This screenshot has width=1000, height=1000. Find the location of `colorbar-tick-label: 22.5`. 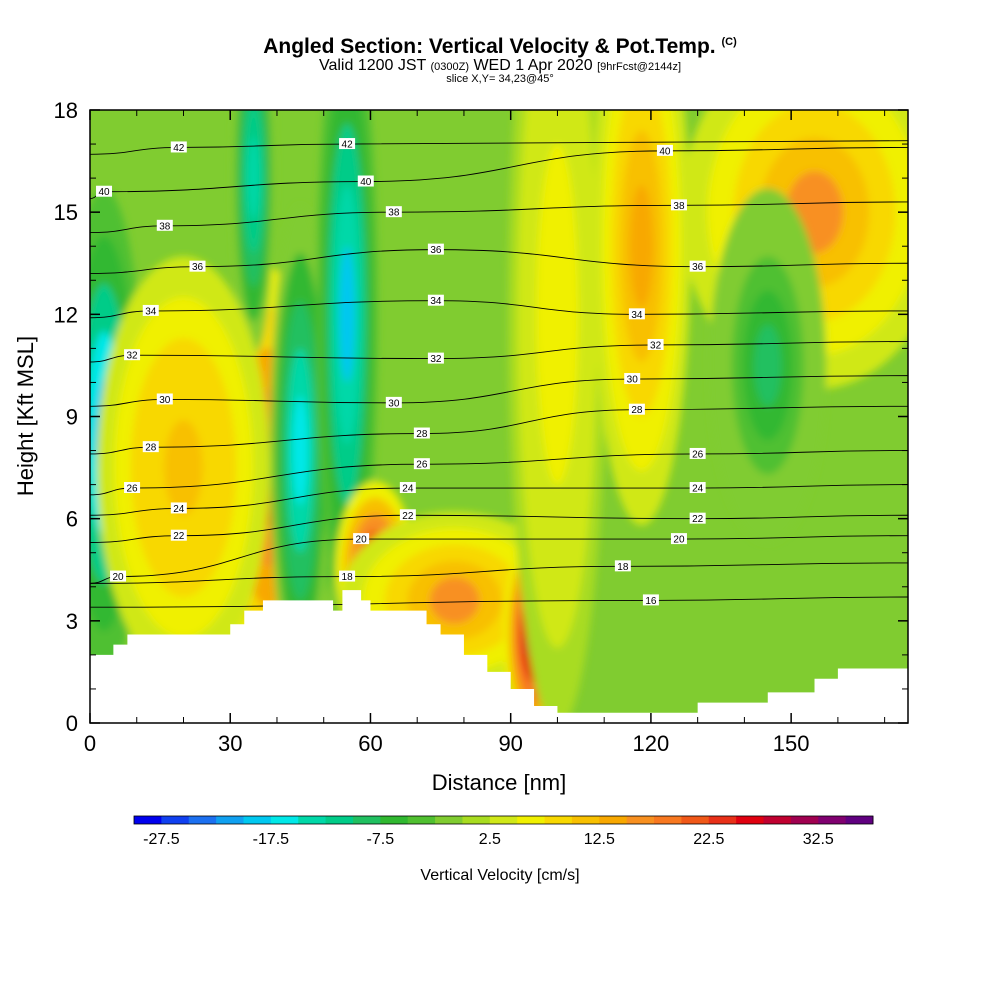

colorbar-tick-label: 22.5 is located at coordinates (708, 839).